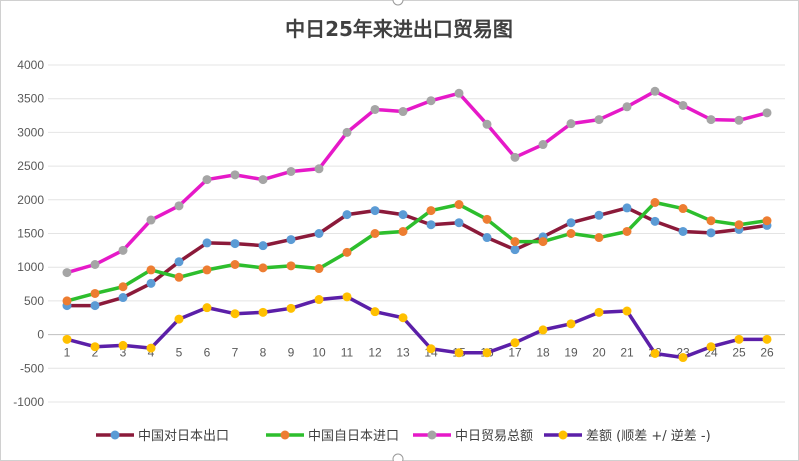  Describe the element at coordinates (263, 353) in the screenshot. I see `x-tick-label: 8` at that location.